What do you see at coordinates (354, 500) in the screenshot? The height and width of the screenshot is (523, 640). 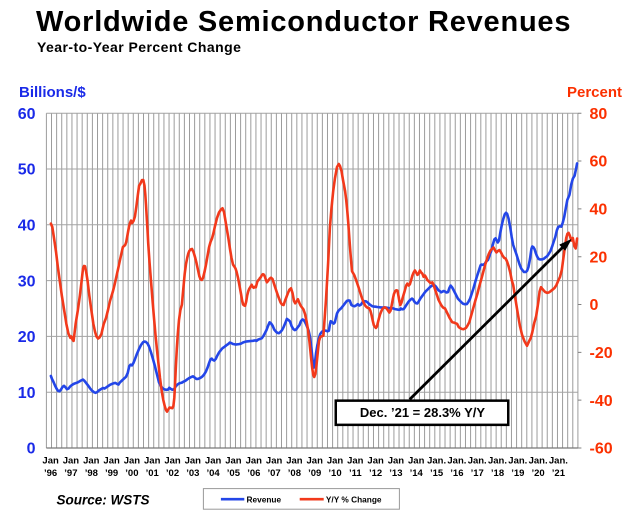 I see `svg-text: Y/Y % Change` at bounding box center [354, 500].